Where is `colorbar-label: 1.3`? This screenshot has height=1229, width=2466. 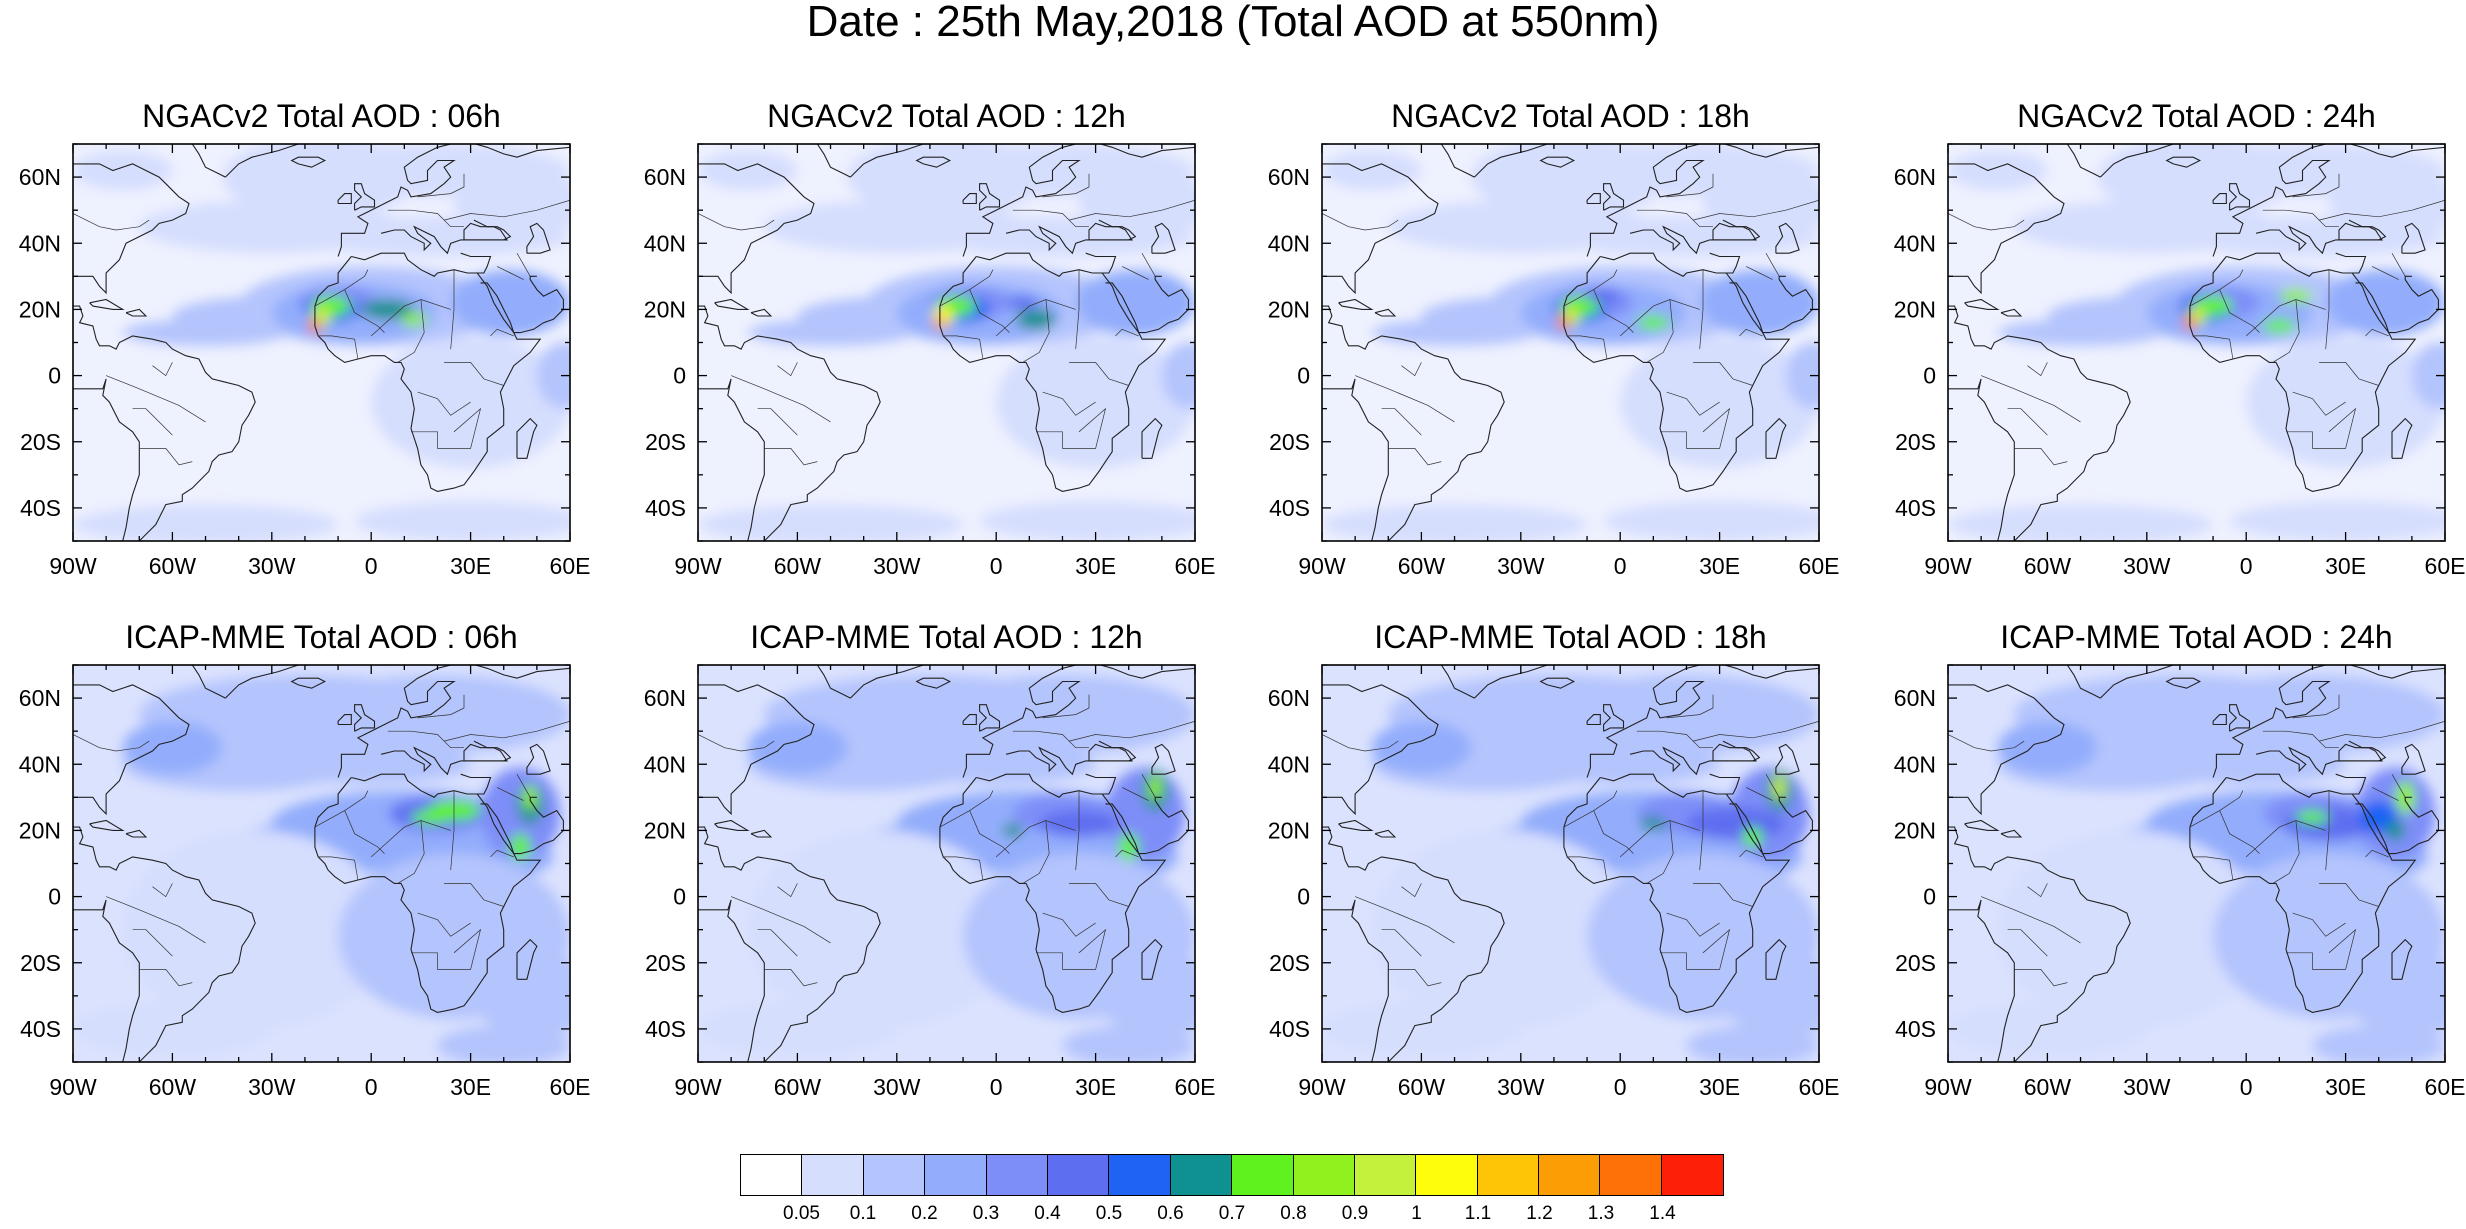
colorbar-label: 1.3 is located at coordinates (1601, 1213).